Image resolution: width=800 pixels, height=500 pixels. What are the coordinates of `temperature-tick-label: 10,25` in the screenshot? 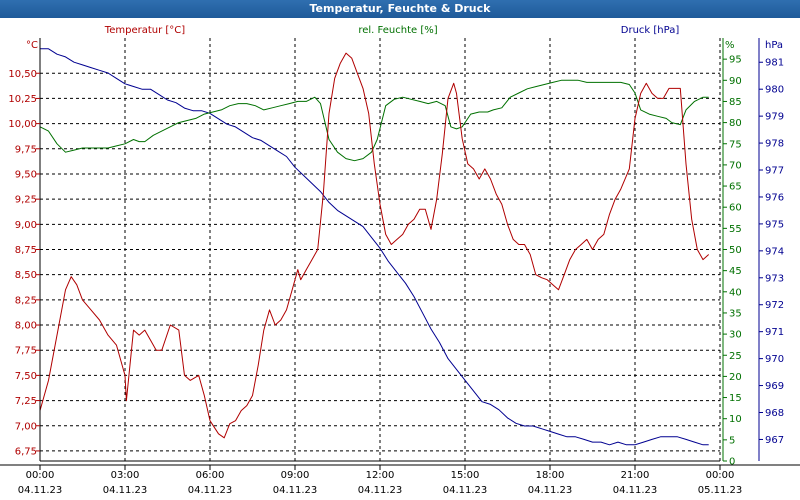 It's located at (22, 99).